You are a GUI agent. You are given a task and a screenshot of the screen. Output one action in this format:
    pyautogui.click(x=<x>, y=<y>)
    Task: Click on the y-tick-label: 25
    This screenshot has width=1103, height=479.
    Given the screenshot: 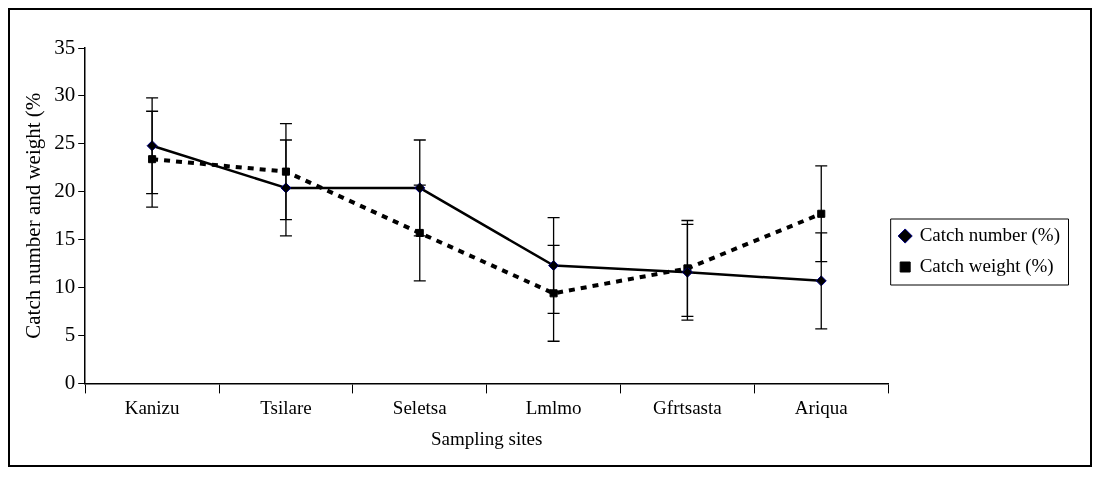 What is the action you would take?
    pyautogui.click(x=65, y=142)
    